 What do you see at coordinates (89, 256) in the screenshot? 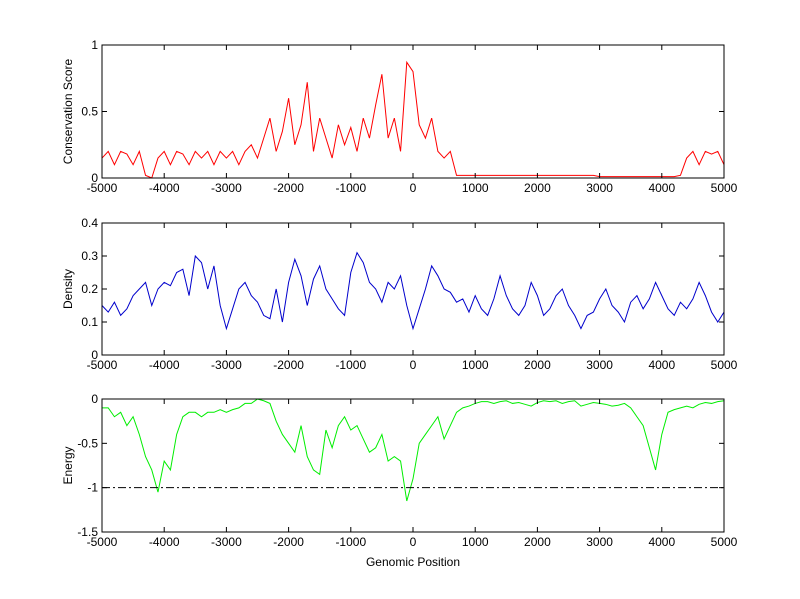
I see `y-tick-label: 0.3` at bounding box center [89, 256].